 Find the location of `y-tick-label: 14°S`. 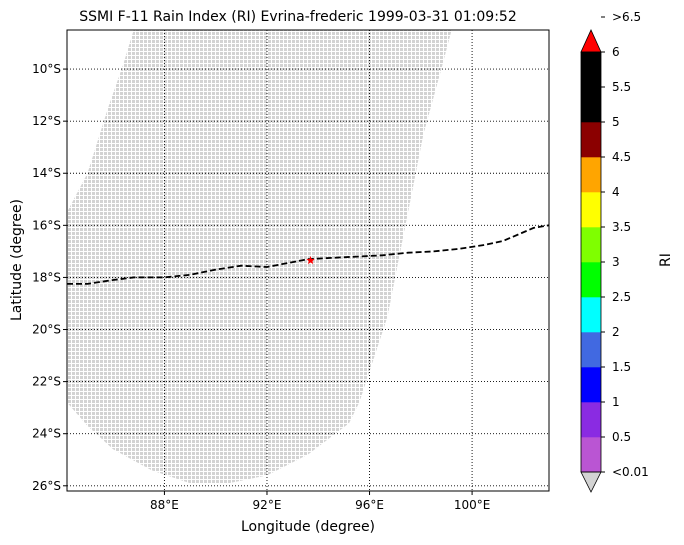

y-tick-label: 14°S is located at coordinates (46, 173).